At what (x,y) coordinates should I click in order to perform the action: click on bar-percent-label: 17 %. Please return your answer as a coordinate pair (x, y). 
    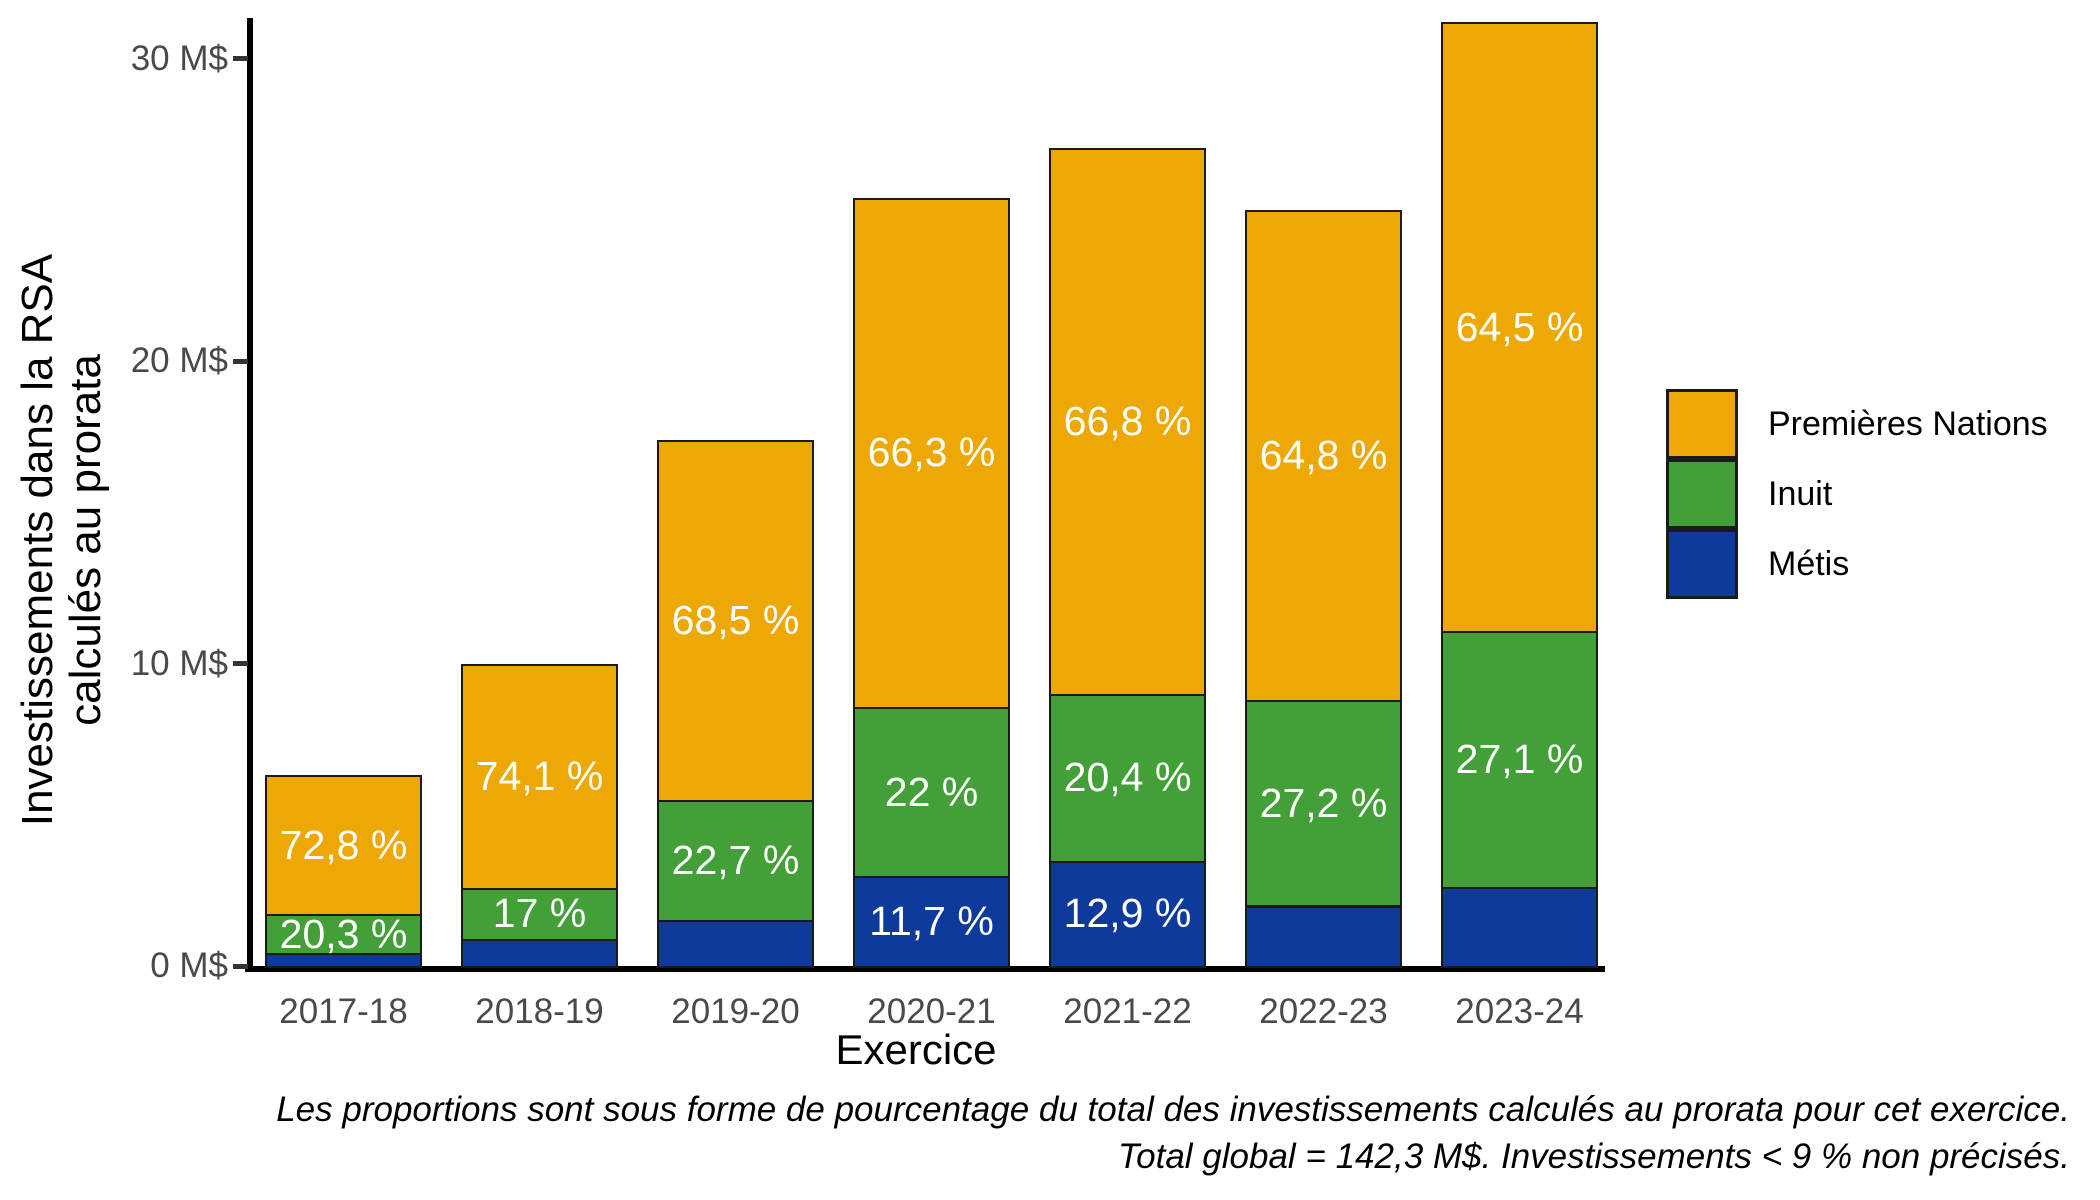
    Looking at the image, I should click on (539, 913).